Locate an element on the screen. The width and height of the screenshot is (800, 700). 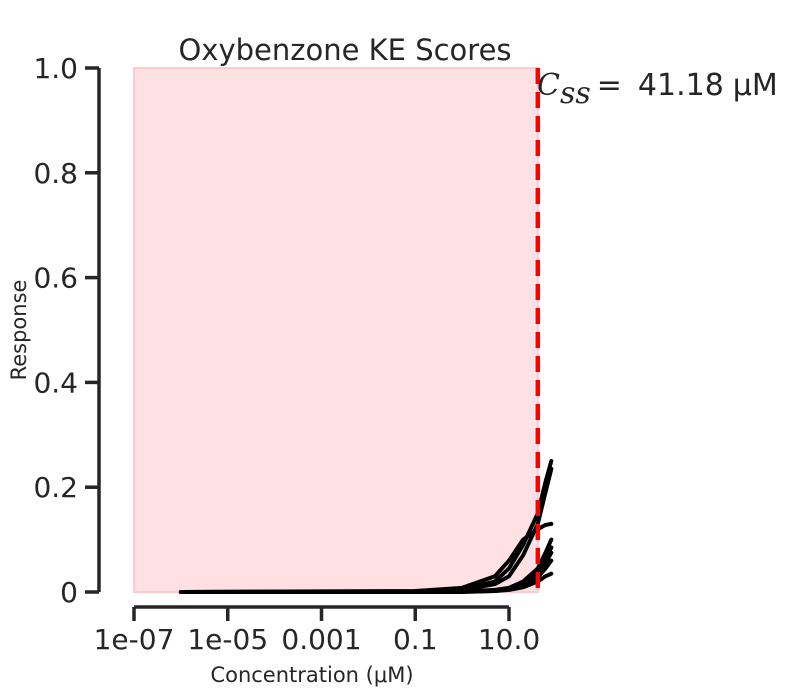
series-lines is located at coordinates (366, 526).